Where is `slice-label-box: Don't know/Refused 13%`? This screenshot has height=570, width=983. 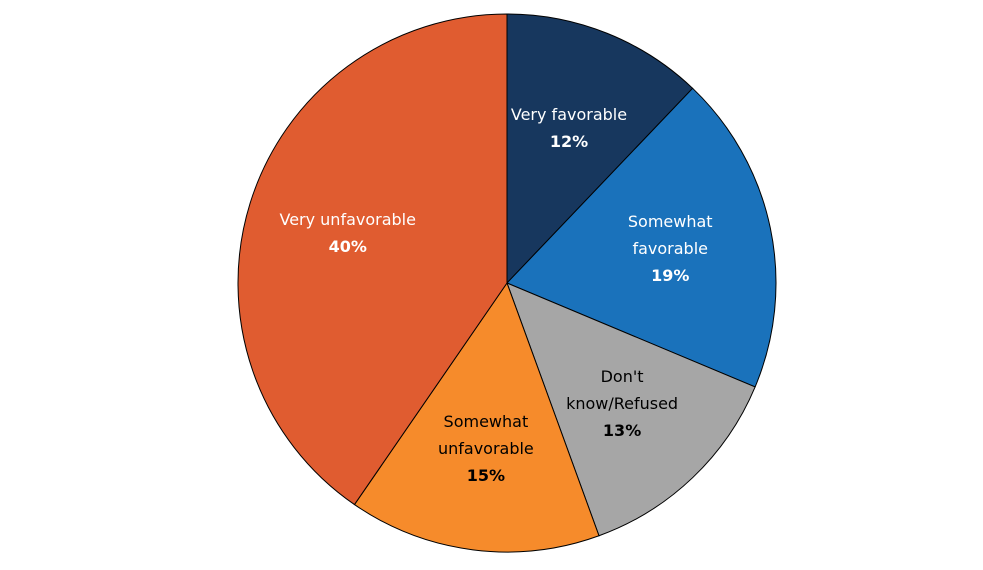 slice-label-box: Don't know/Refused 13% is located at coordinates (622, 404).